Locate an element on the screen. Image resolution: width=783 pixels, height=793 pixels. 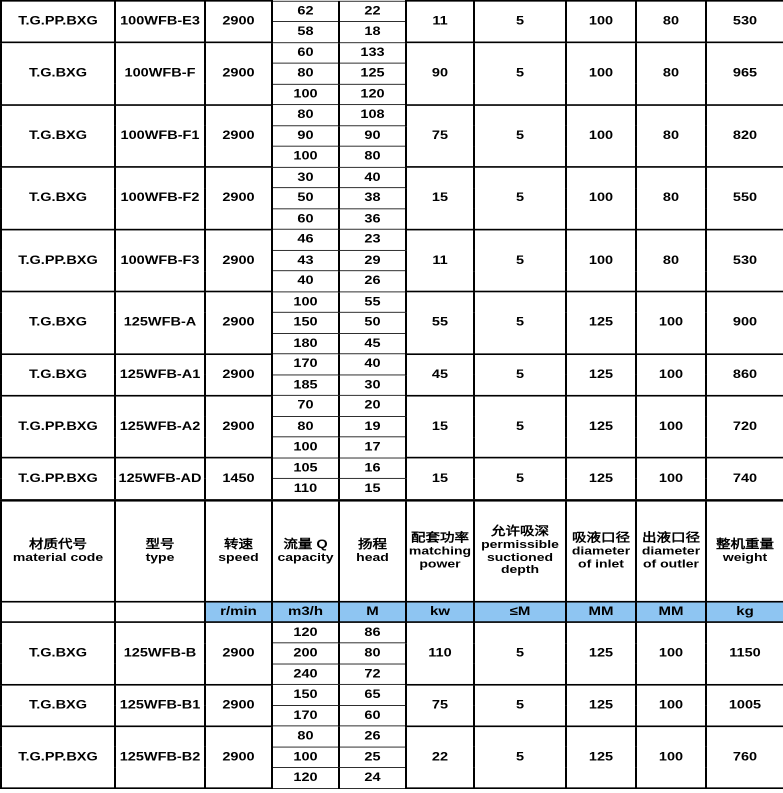
column-unit-4: m3/h is located at coordinates (305, 611).